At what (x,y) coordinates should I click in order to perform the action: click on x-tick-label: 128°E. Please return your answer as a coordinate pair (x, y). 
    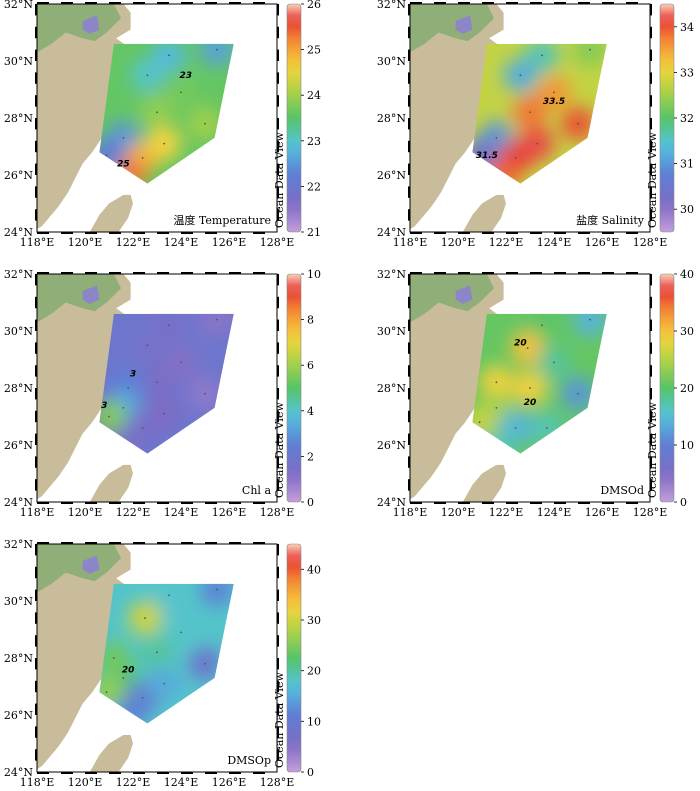
    Looking at the image, I should click on (277, 512).